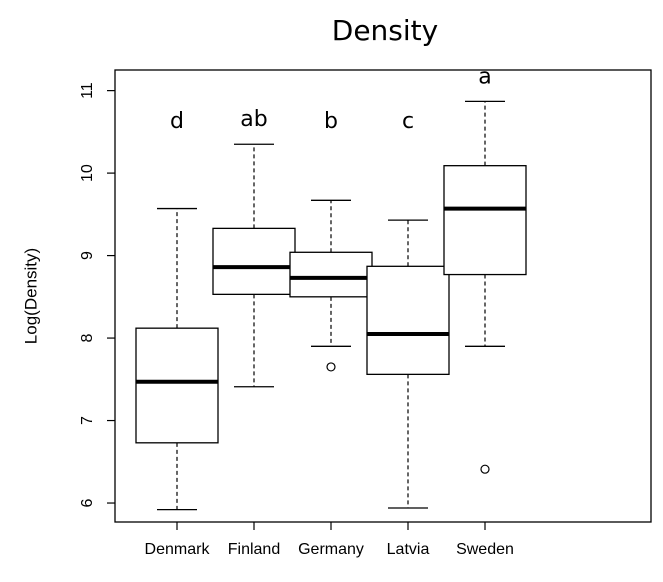 The image size is (663, 582). I want to click on group-letter: d, so click(177, 121).